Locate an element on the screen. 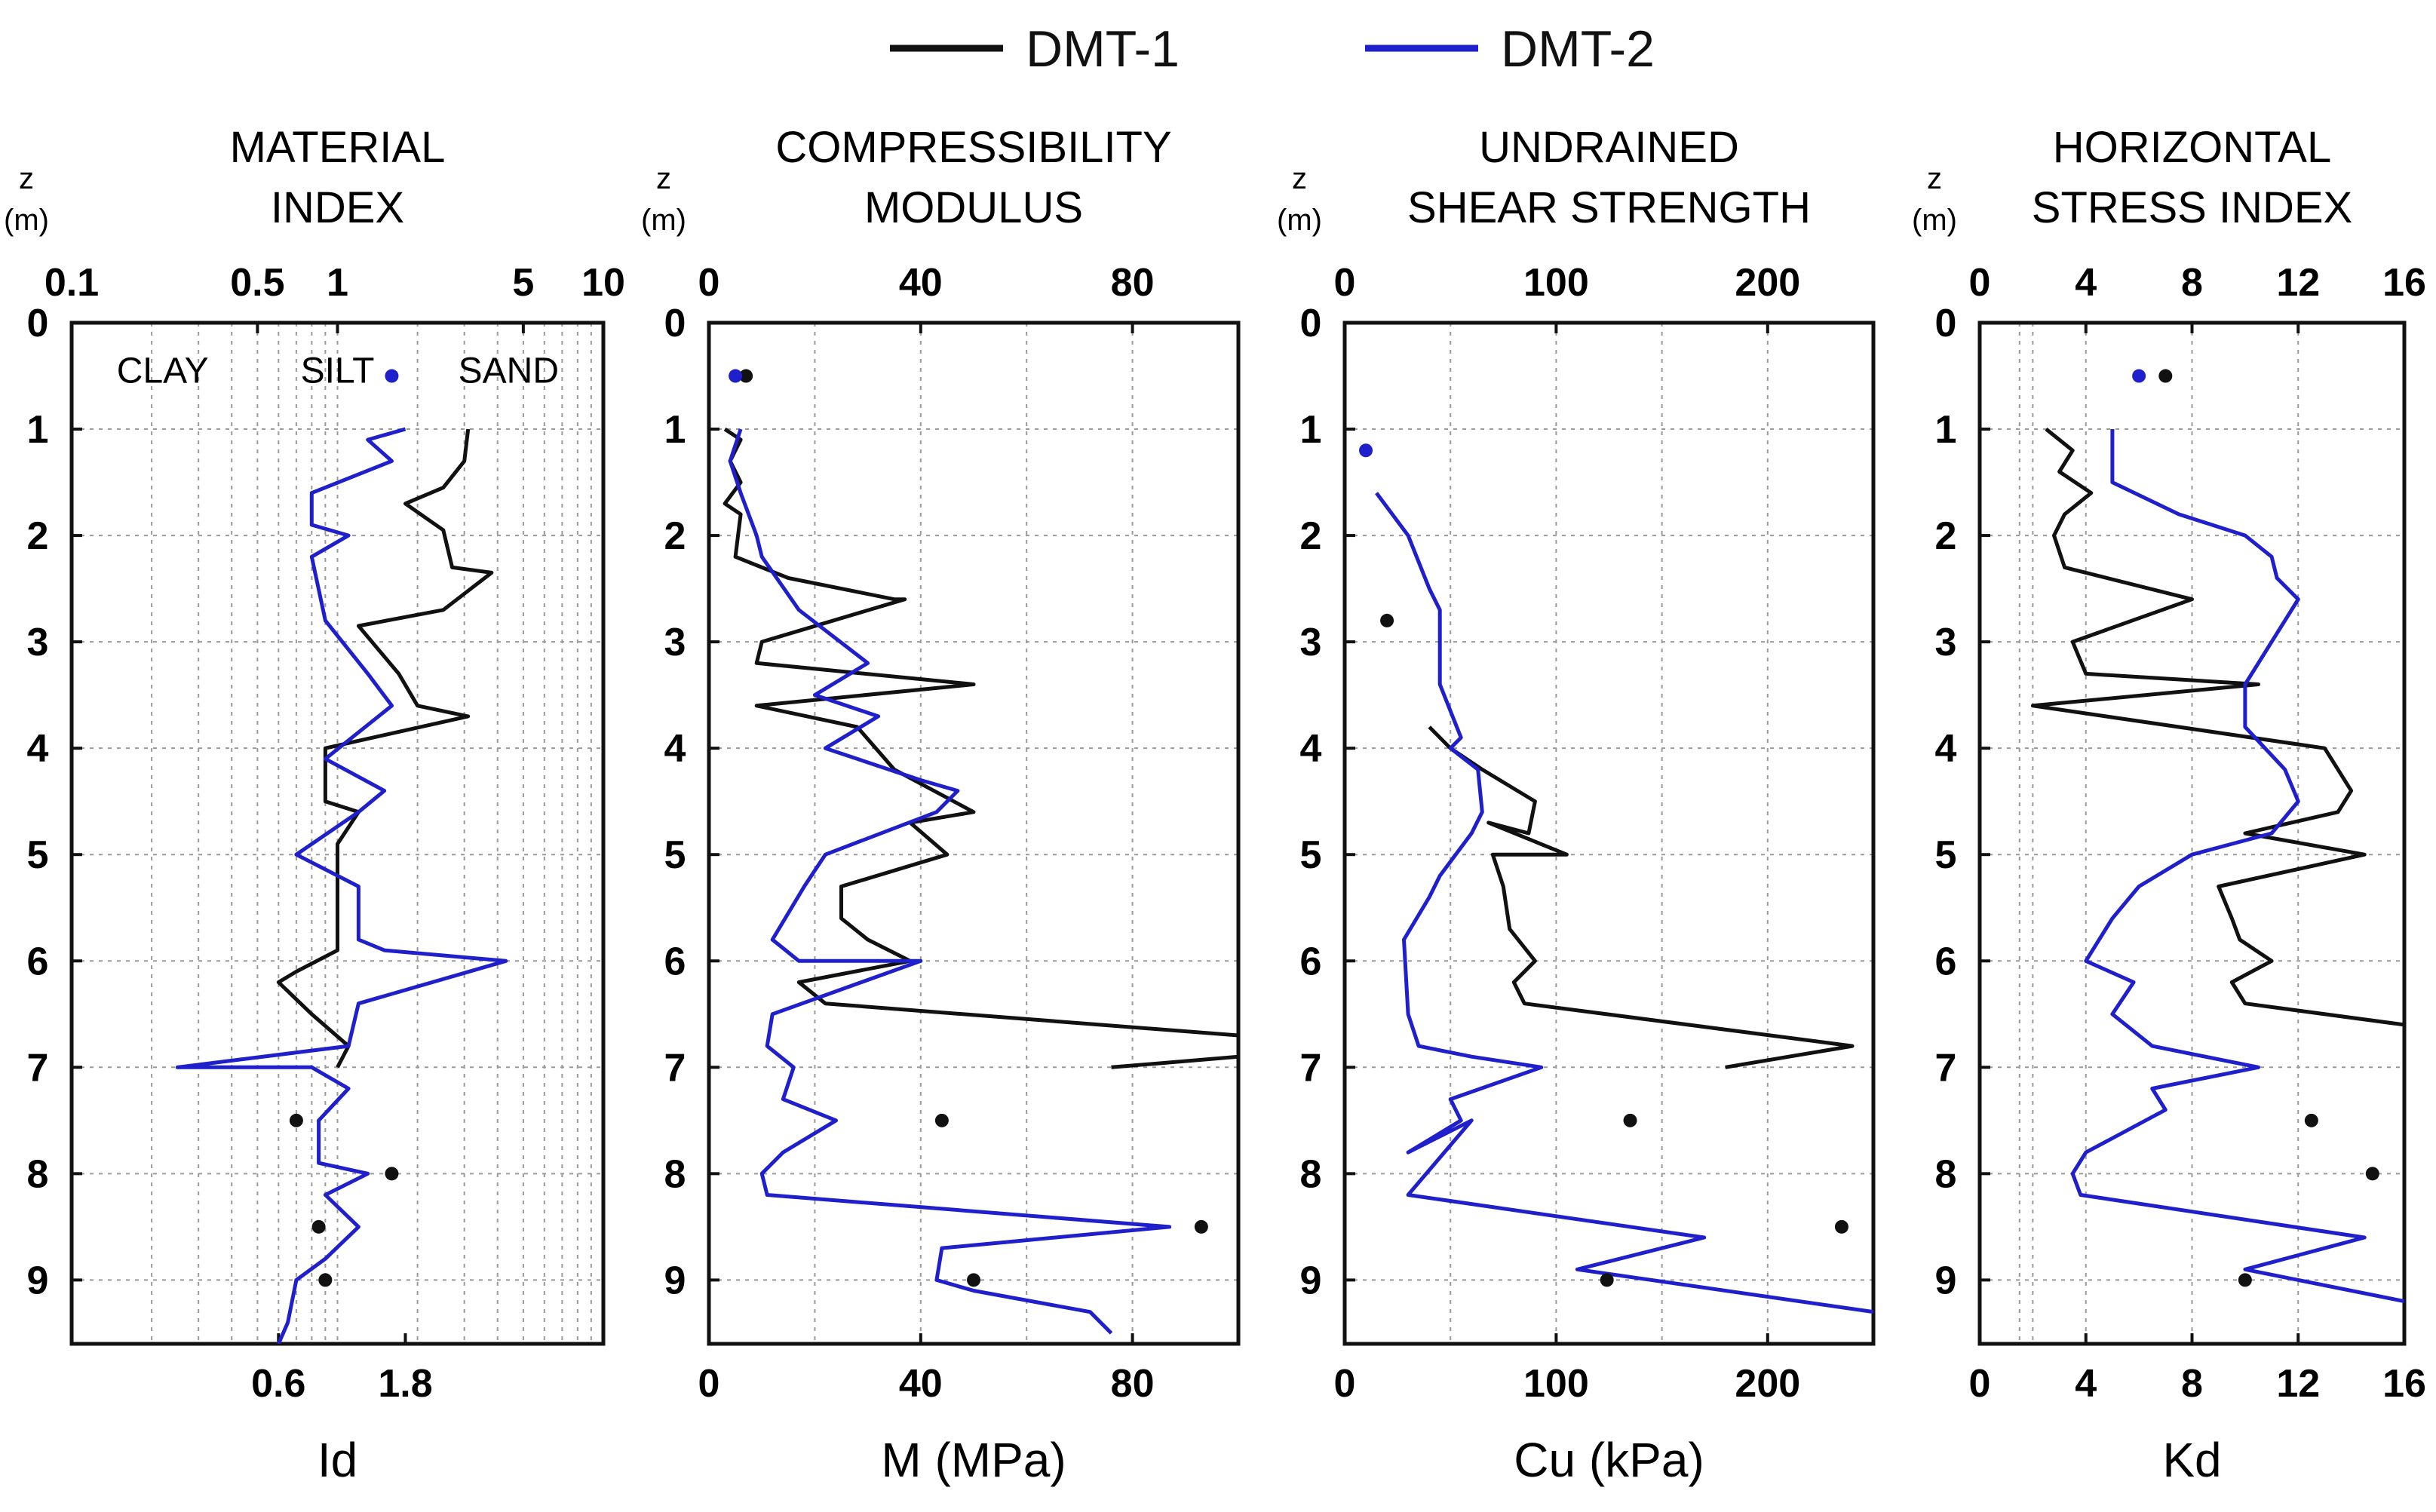  zone-label-silt: SILT is located at coordinates (338, 371).